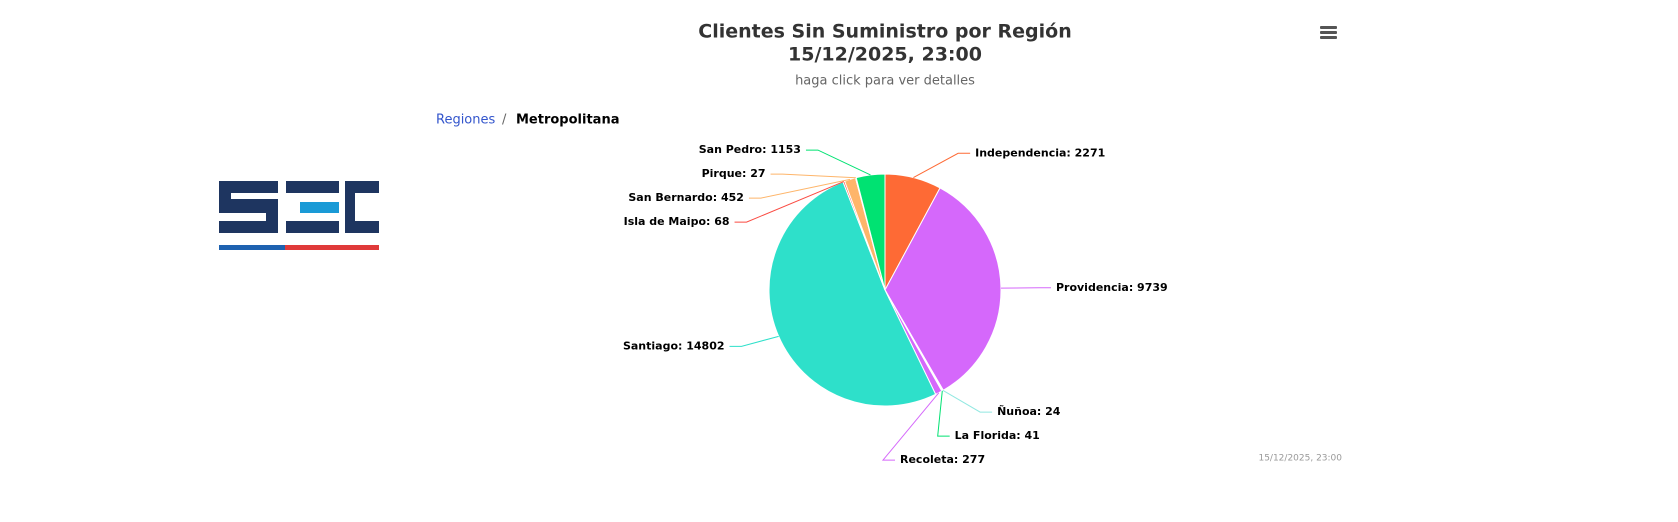 The image size is (1678, 522). I want to click on data-label: Pirque: 27, so click(734, 173).